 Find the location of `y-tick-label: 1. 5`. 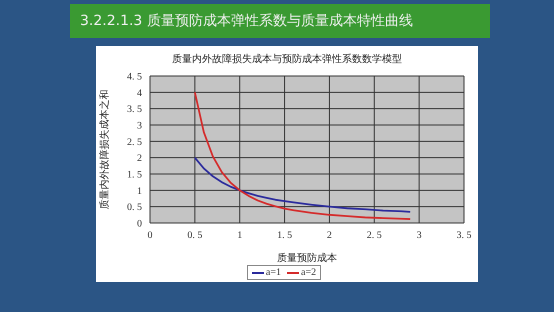

y-tick-label: 1. 5 is located at coordinates (134, 175).